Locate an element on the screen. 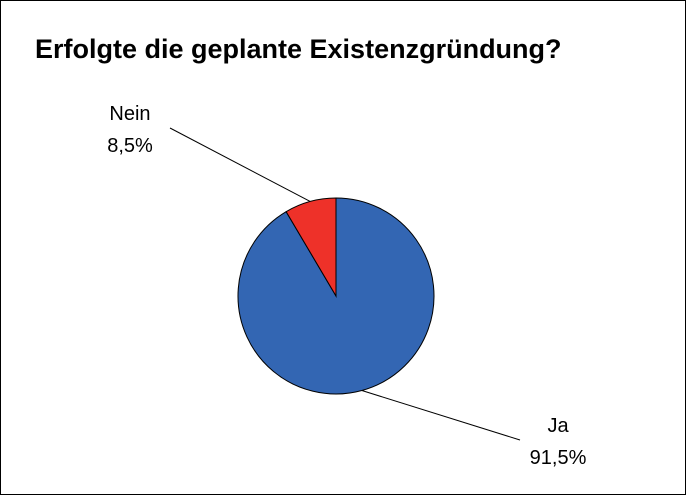 This screenshot has width=686, height=495. slice-value-label: 91,5% is located at coordinates (558, 458).